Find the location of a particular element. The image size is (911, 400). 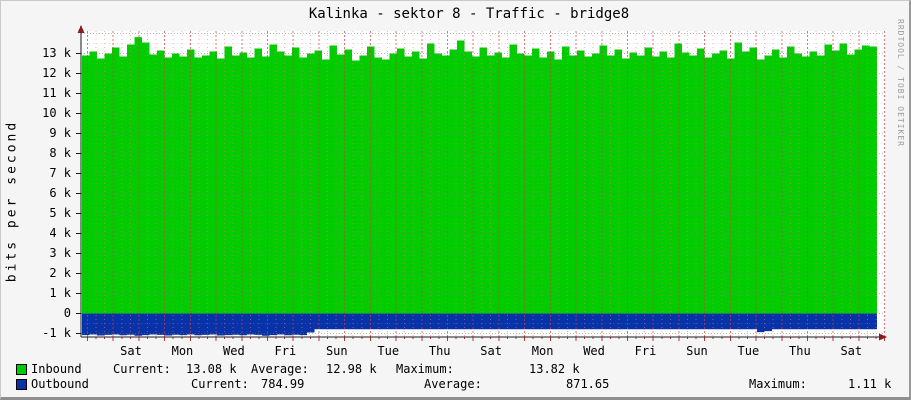

inbound-maximum-label: Maximum: is located at coordinates (425, 369).